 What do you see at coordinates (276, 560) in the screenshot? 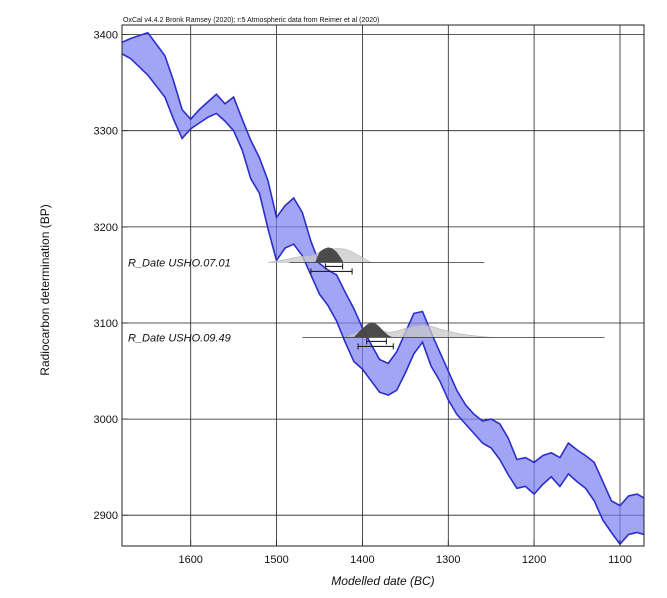
I see `x-tick-label: 1500` at bounding box center [276, 560].